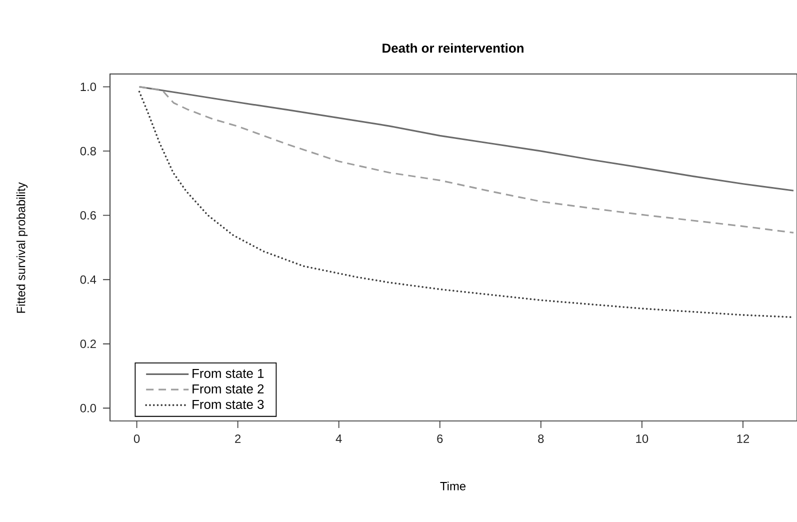 The height and width of the screenshot is (522, 797). I want to click on x-tick-label: 10, so click(642, 438).